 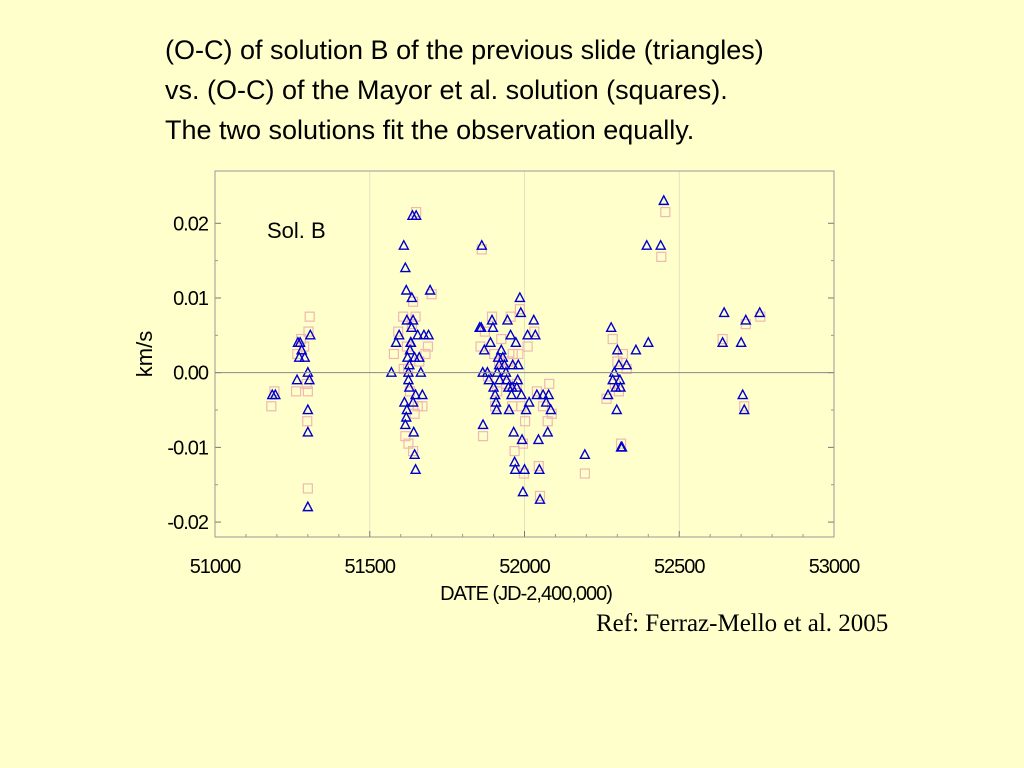 What do you see at coordinates (369, 567) in the screenshot?
I see `x-tick-label: 51500` at bounding box center [369, 567].